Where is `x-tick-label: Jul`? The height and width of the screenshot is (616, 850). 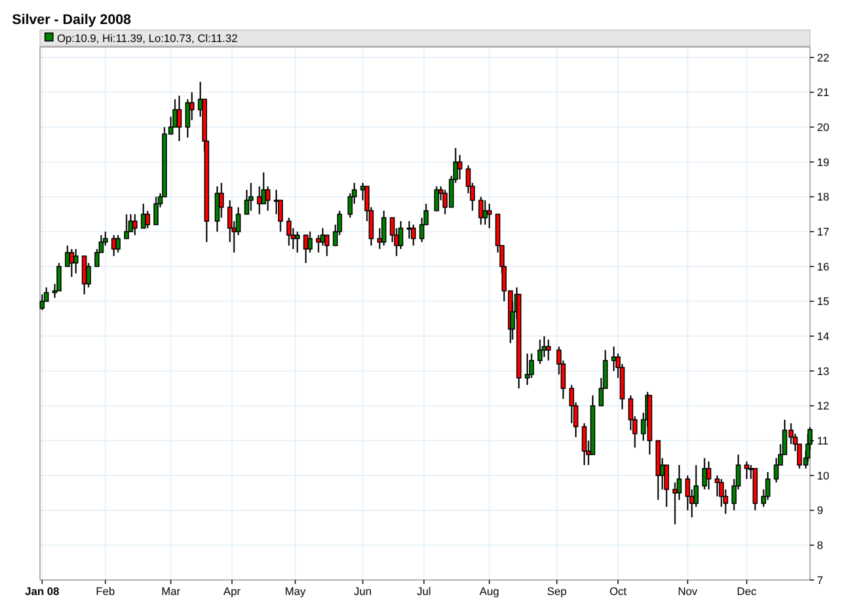 x-tick-label: Jul is located at coordinates (423, 592).